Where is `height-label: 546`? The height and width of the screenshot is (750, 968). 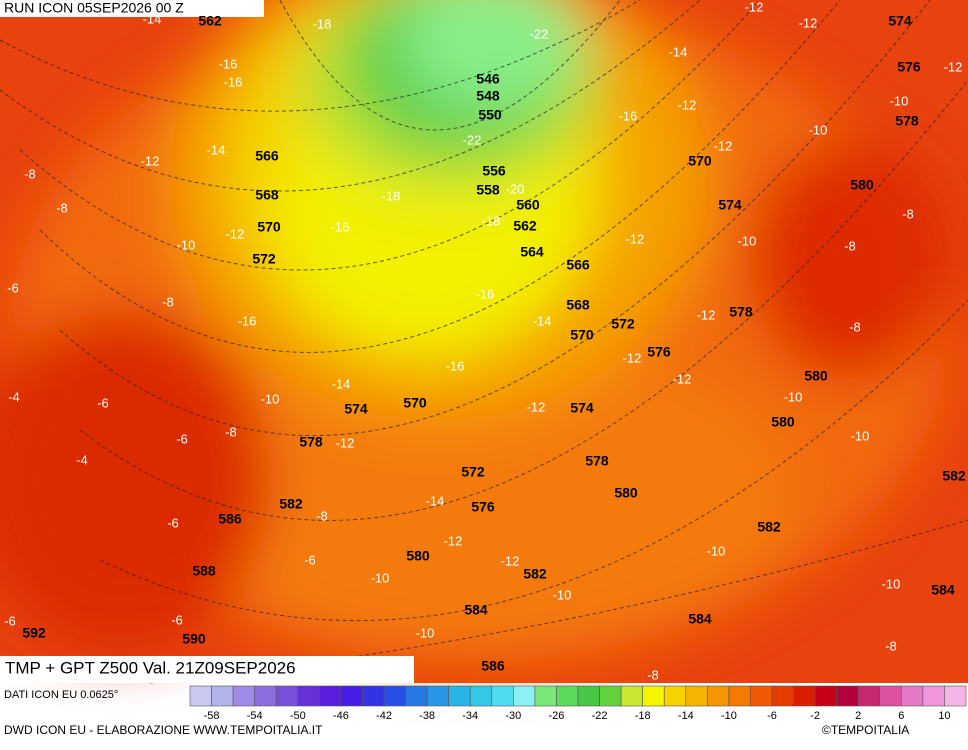
height-label: 546 is located at coordinates (488, 79).